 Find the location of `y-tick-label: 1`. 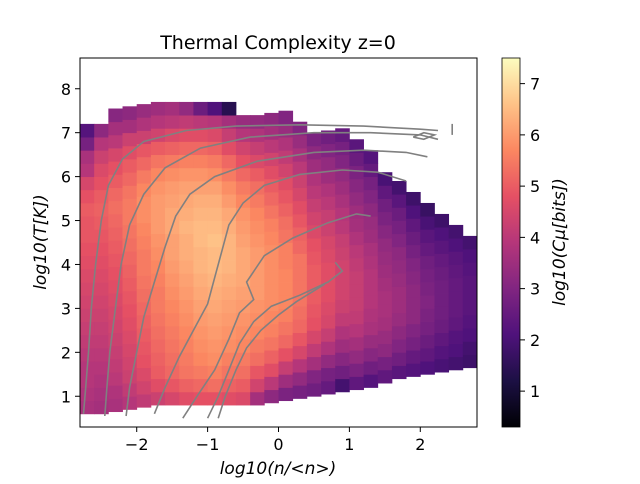

y-tick-label: 1 is located at coordinates (66, 396).